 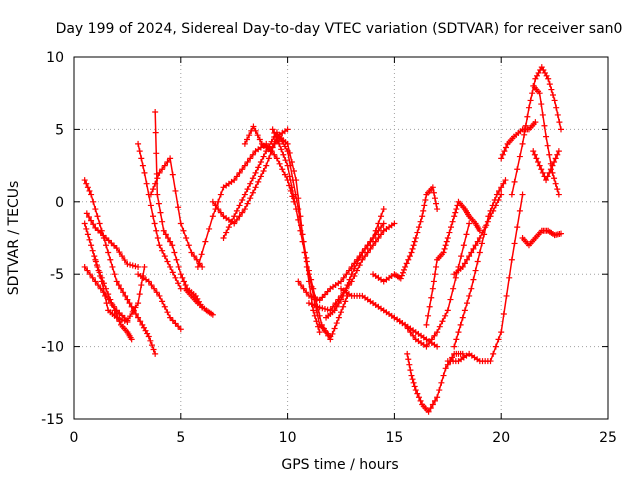 I want to click on series-sat-j, so click(x=199, y=301).